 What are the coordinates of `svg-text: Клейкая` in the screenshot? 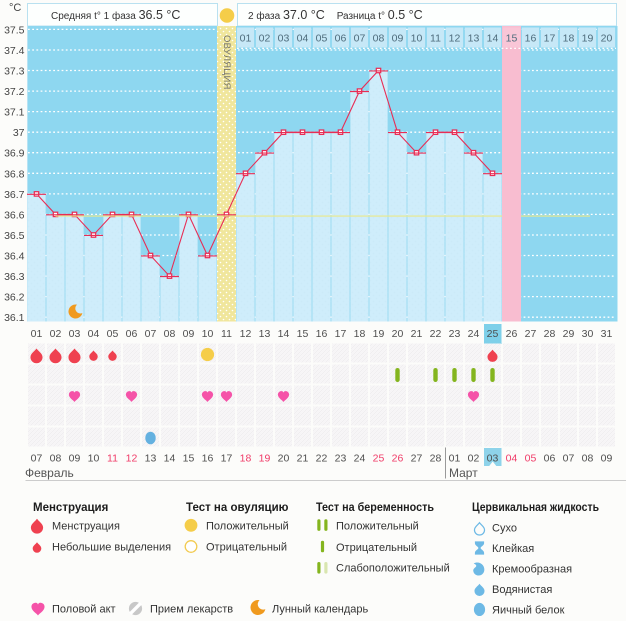 It's located at (513, 549).